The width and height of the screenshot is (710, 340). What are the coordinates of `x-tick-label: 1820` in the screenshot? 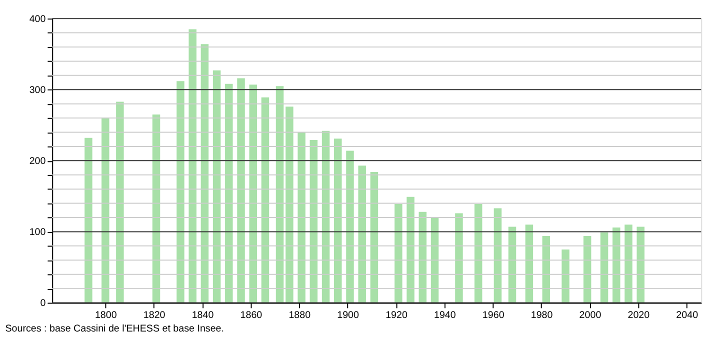 It's located at (154, 316).